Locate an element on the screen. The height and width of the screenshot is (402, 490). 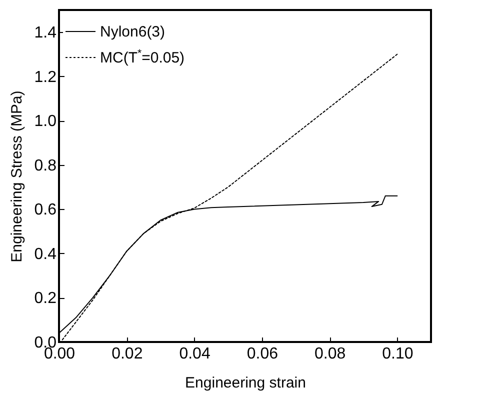
y-tick-label: 0.8 is located at coordinates (45, 165).